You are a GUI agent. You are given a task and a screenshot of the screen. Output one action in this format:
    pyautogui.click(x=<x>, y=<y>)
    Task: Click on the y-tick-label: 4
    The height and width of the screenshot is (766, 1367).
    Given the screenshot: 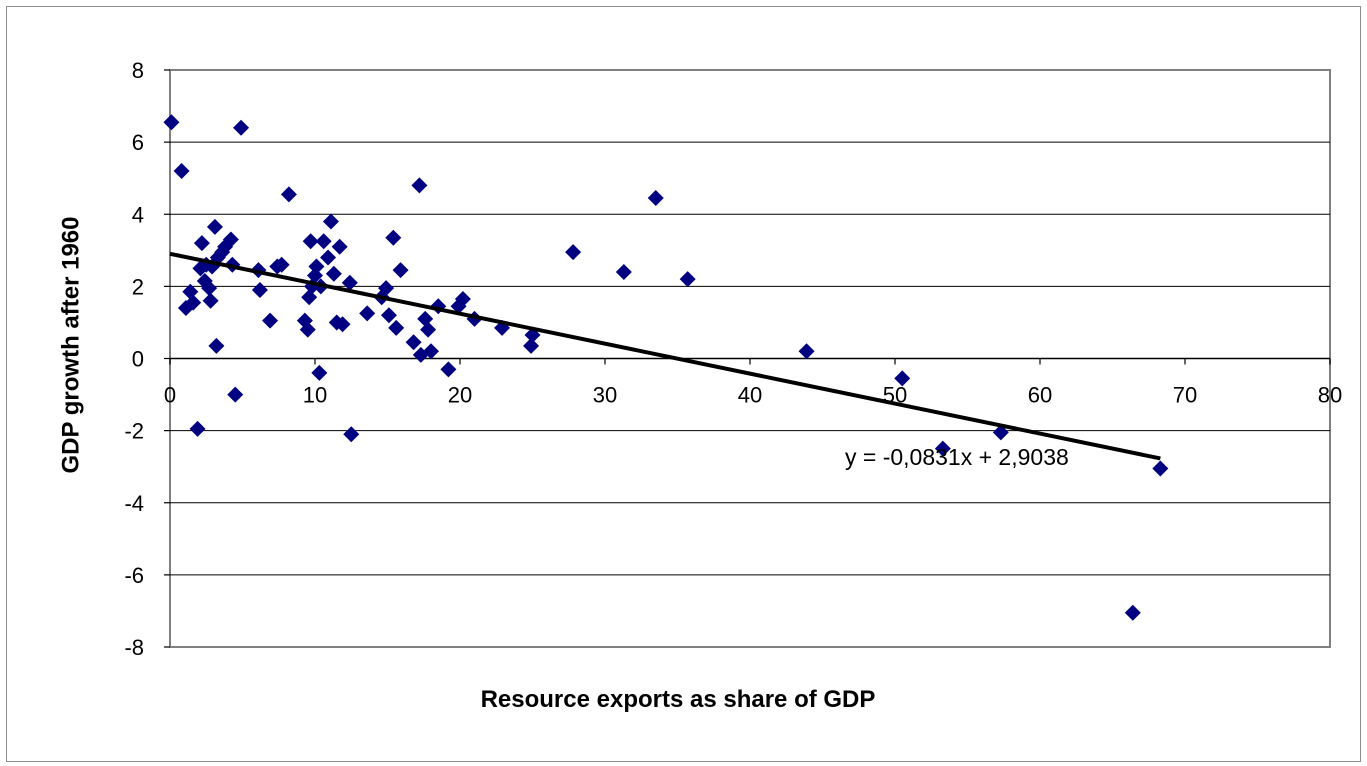 What is the action you would take?
    pyautogui.click(x=138, y=214)
    